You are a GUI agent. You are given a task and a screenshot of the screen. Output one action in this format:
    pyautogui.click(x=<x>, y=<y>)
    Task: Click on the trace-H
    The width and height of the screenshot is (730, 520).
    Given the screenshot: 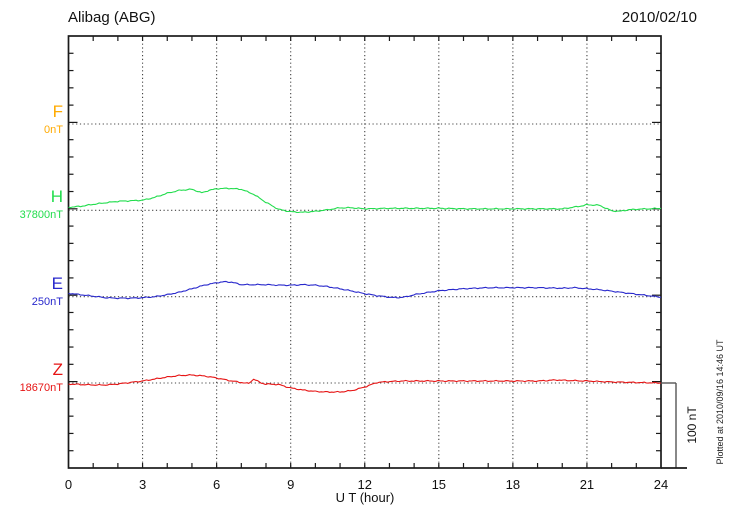 What is the action you would take?
    pyautogui.click(x=365, y=200)
    